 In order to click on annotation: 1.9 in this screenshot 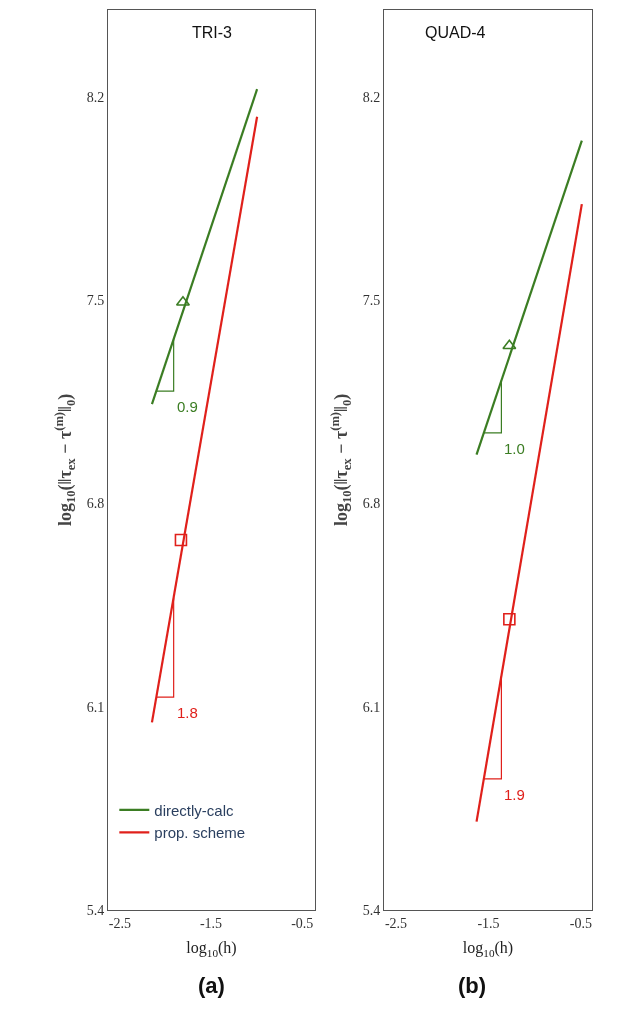, I will do `click(514, 794)`.